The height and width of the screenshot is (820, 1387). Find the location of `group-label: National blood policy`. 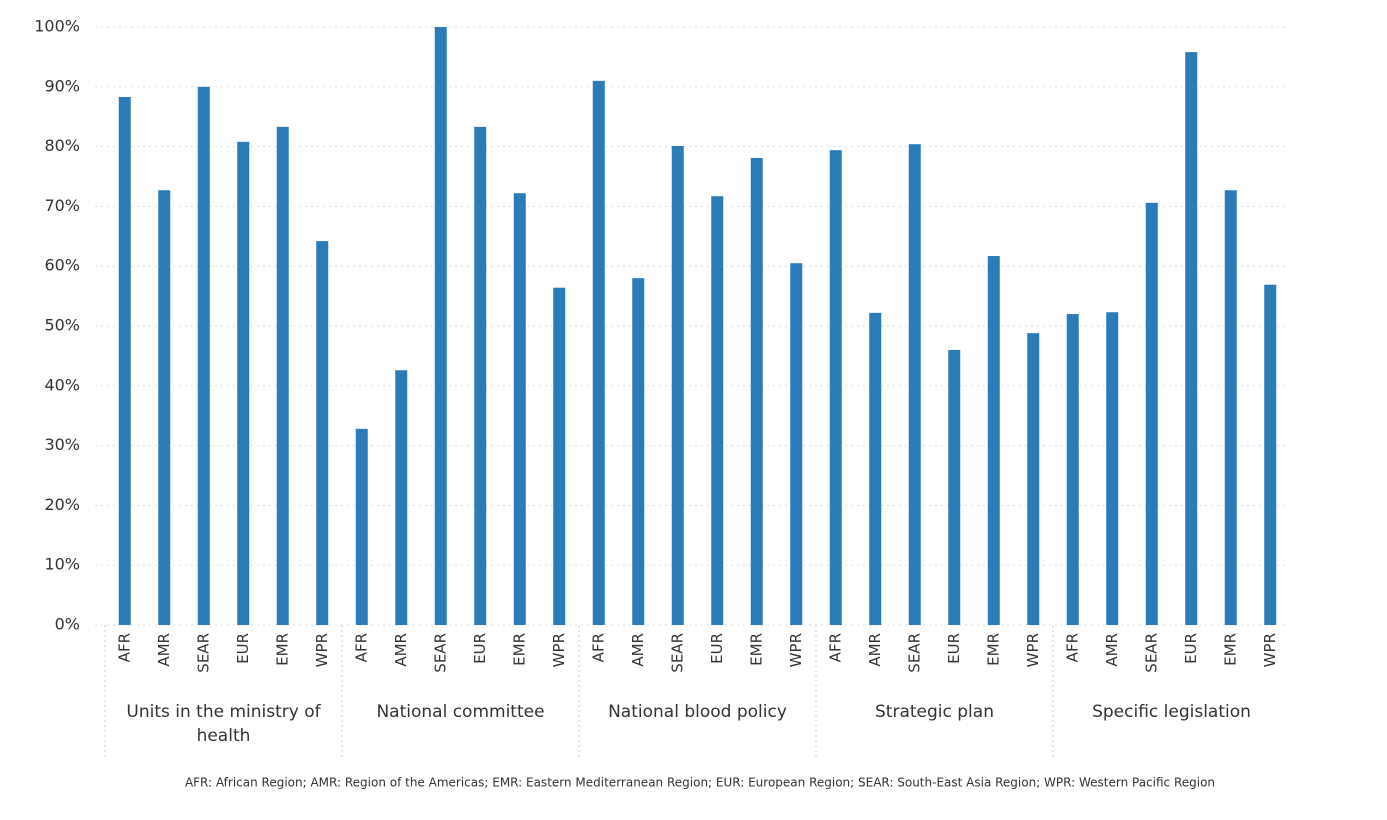

group-label: National blood policy is located at coordinates (697, 712).